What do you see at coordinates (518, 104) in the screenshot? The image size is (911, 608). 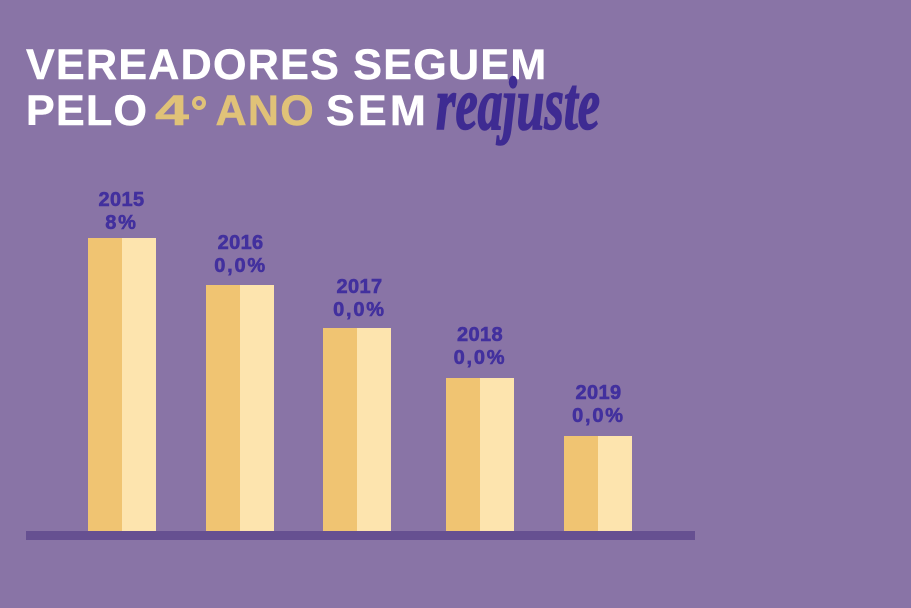 I see `svg-text: reajuste` at bounding box center [518, 104].